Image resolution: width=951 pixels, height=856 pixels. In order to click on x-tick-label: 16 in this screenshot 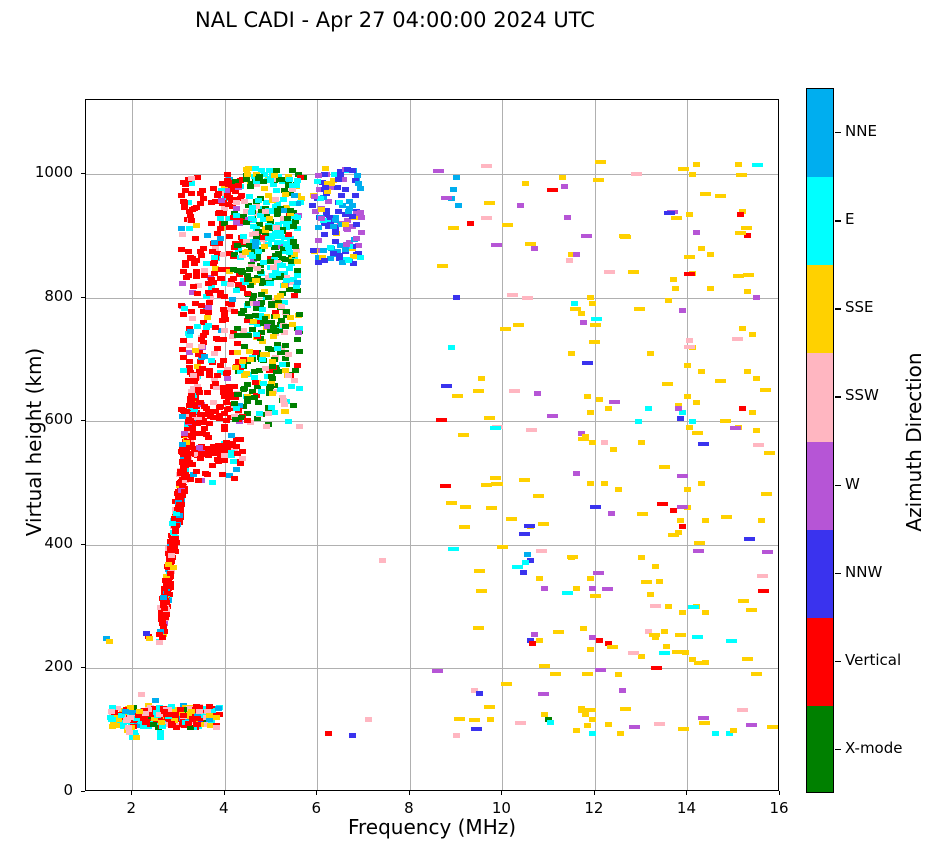, I will do `click(779, 808)`.